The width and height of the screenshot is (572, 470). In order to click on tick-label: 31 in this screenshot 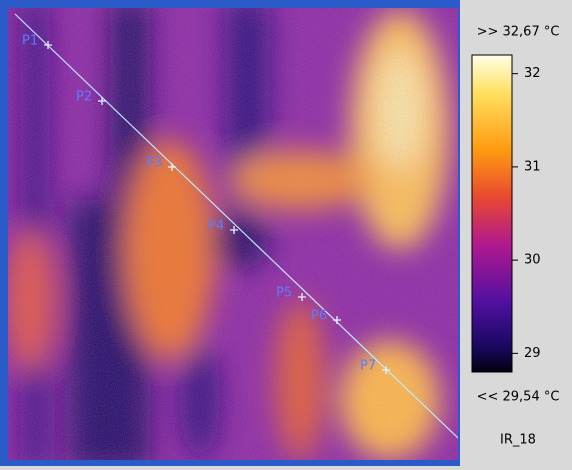, I will do `click(532, 166)`.